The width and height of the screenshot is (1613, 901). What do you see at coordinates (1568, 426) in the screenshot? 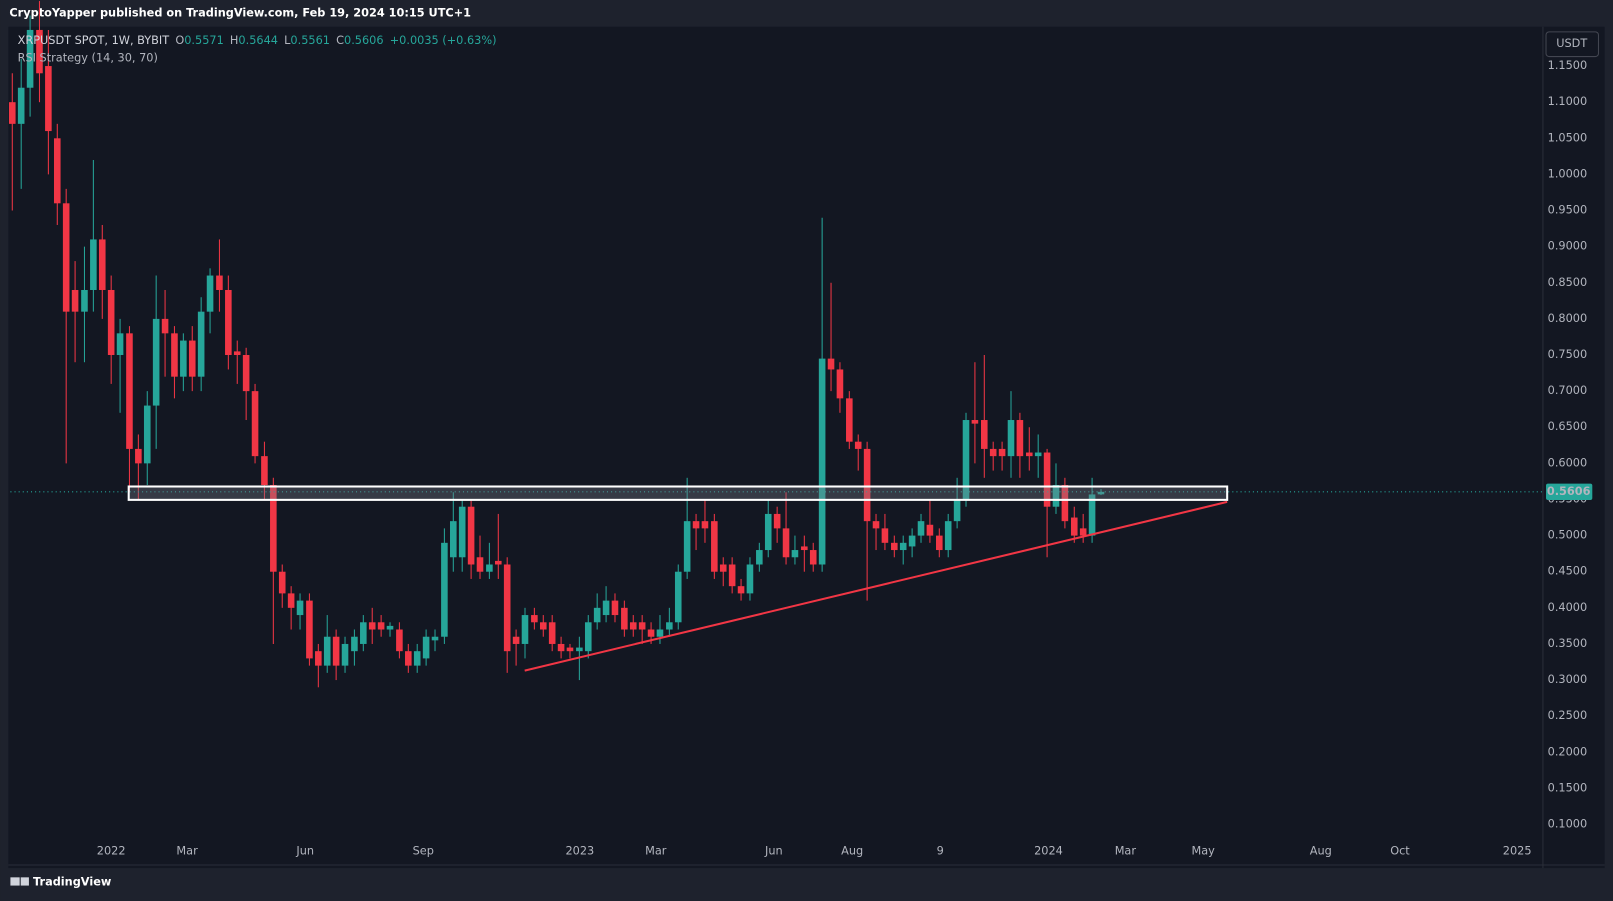
I see `y-tick-label: 0.6500` at bounding box center [1568, 426].